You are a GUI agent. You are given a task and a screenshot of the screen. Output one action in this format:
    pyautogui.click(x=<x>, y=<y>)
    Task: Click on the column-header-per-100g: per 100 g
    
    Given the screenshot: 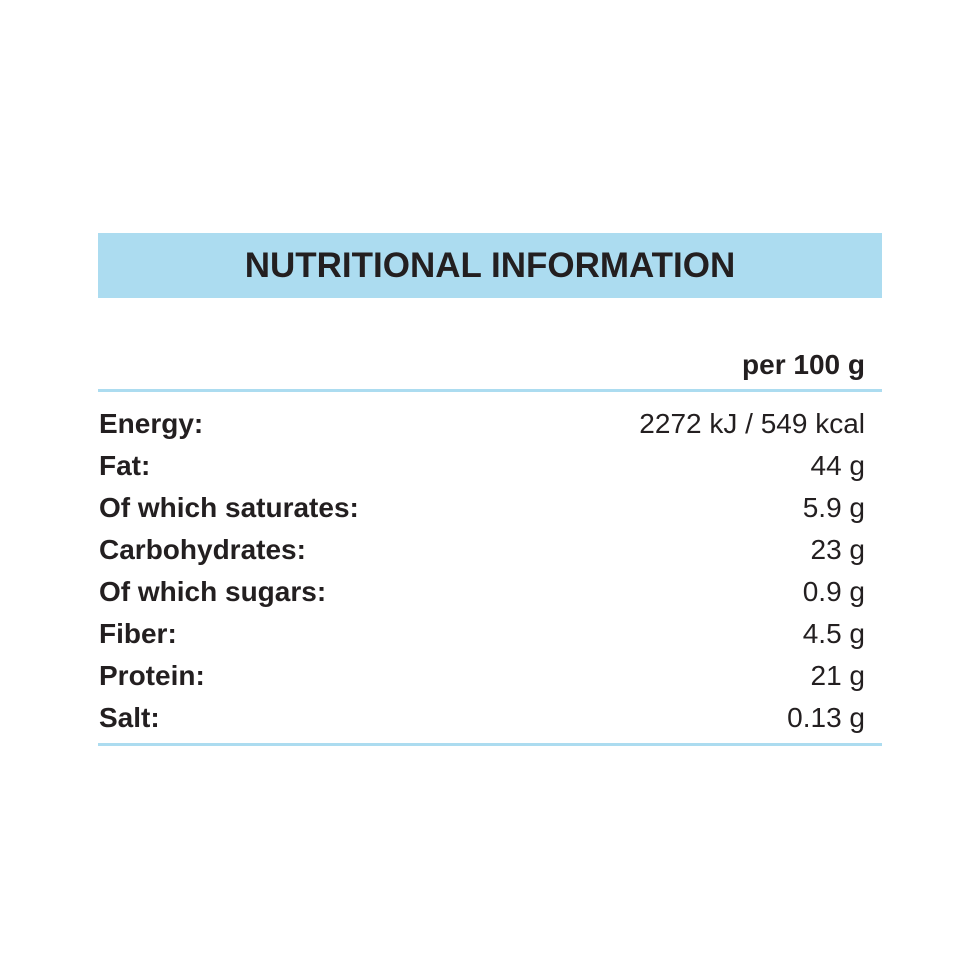 What is the action you would take?
    pyautogui.click(x=803, y=364)
    